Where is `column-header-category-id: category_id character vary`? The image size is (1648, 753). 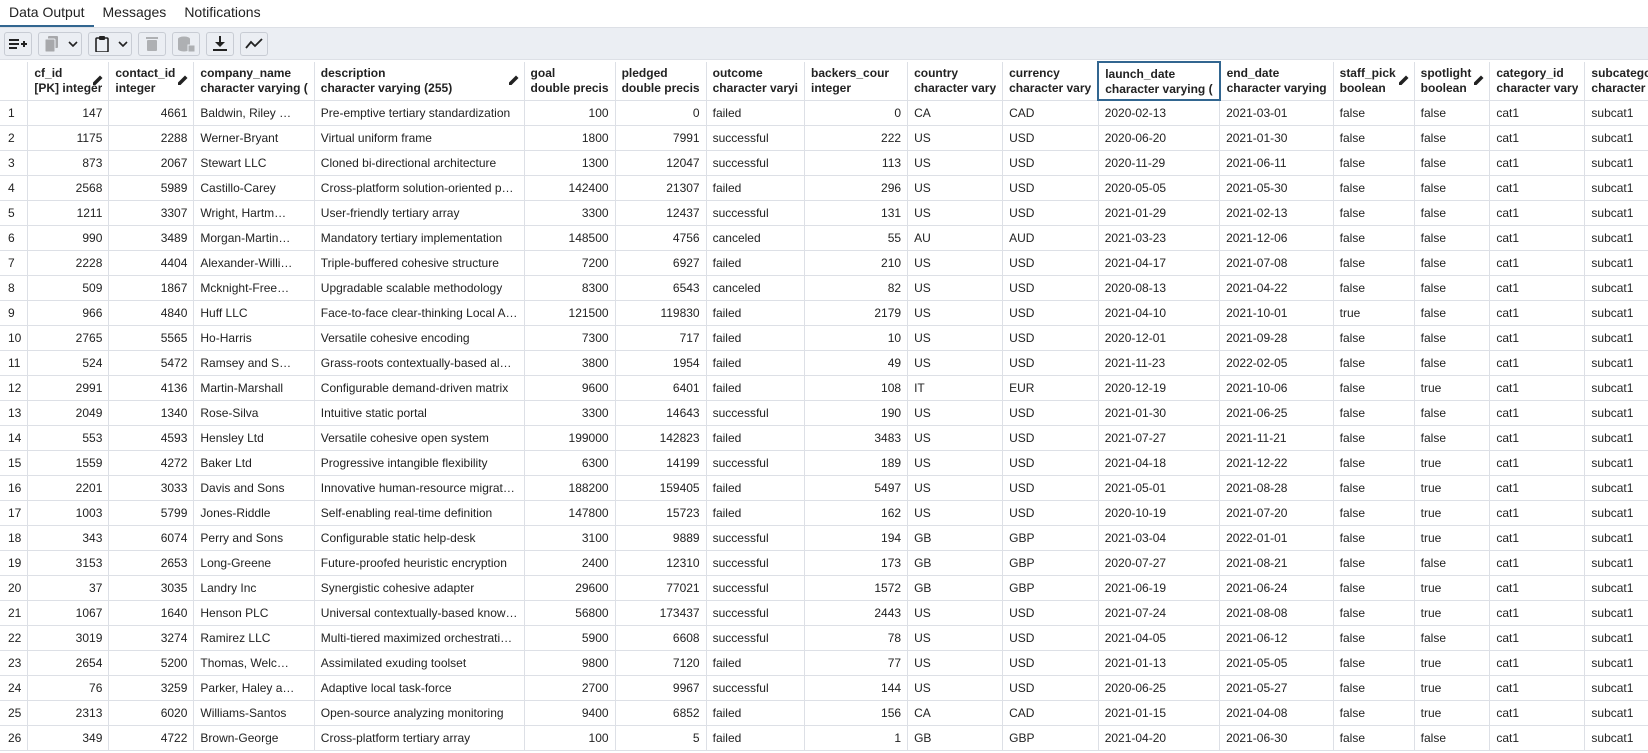 column-header-category-id: category_id character vary is located at coordinates (1537, 81).